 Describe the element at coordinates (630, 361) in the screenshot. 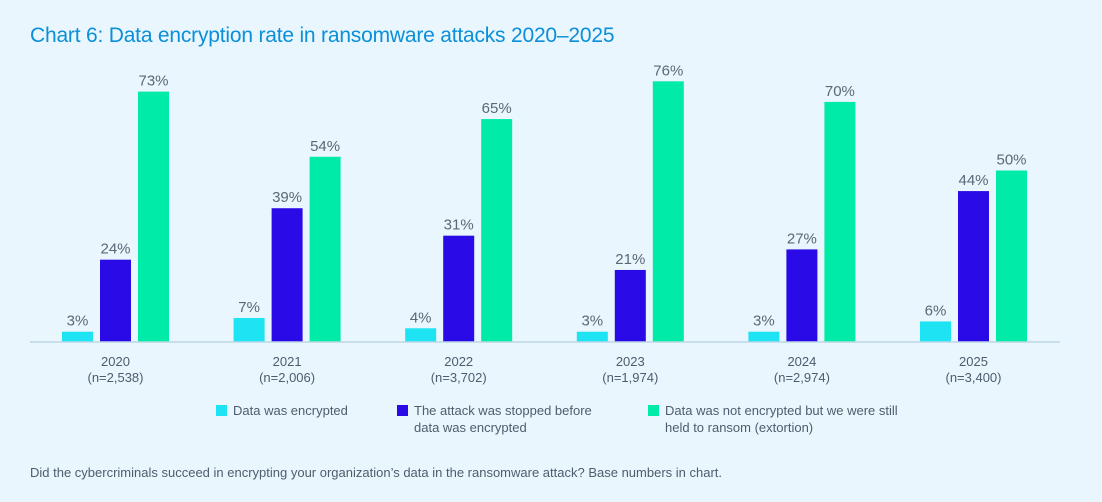

I see `x-tick-year-2023: 2023` at that location.